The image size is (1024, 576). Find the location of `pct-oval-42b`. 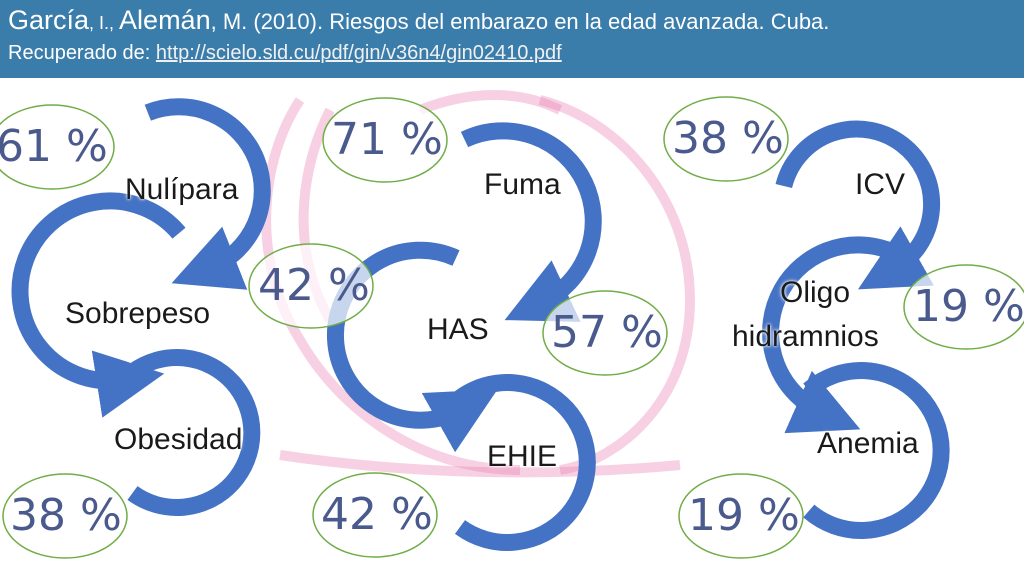

pct-oval-42b is located at coordinates (375, 515).